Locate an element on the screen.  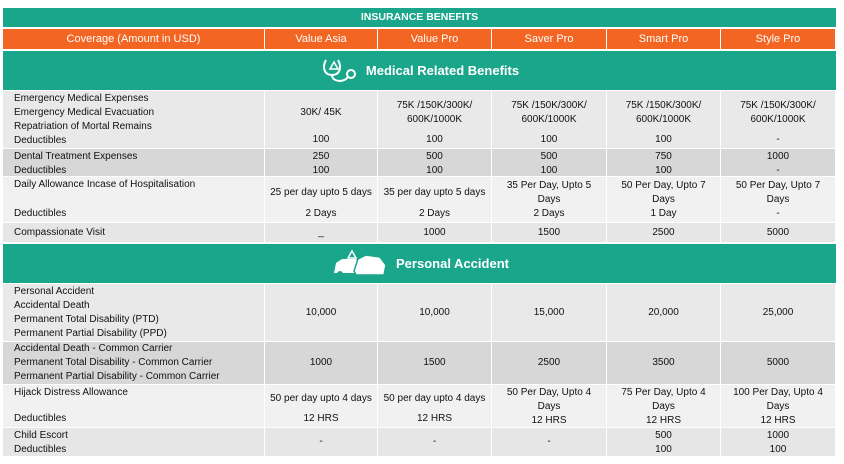
label-line: Hijack Distress Allowance is located at coordinates (71, 392).